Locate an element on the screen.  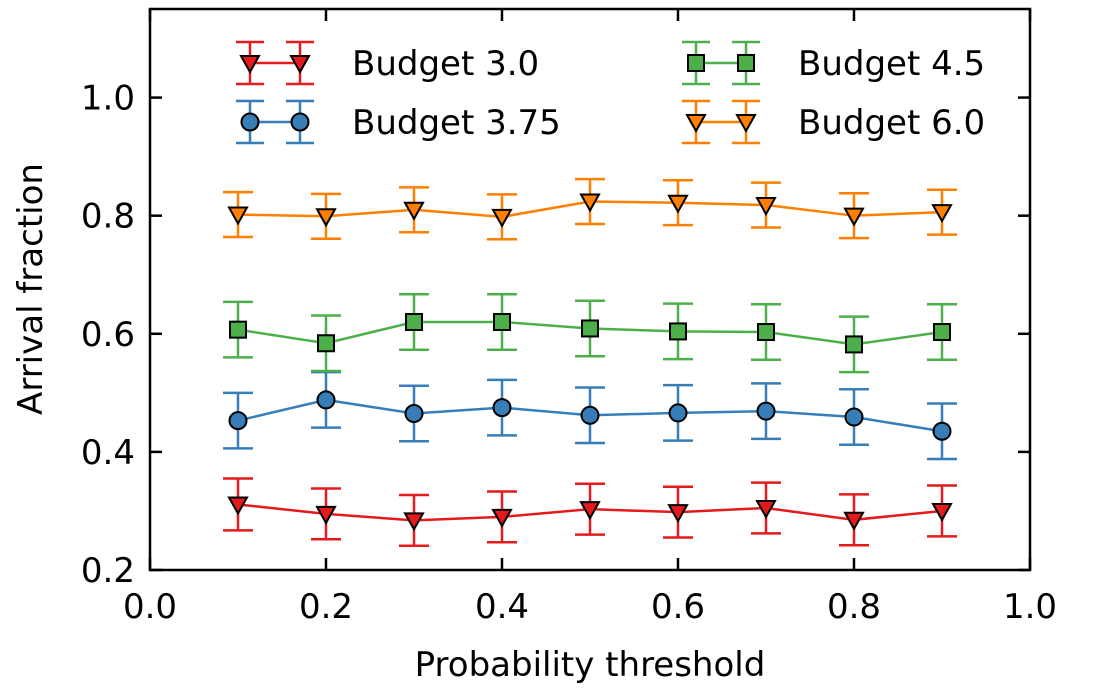
legend-label: Budget 3.0 is located at coordinates (445, 64).